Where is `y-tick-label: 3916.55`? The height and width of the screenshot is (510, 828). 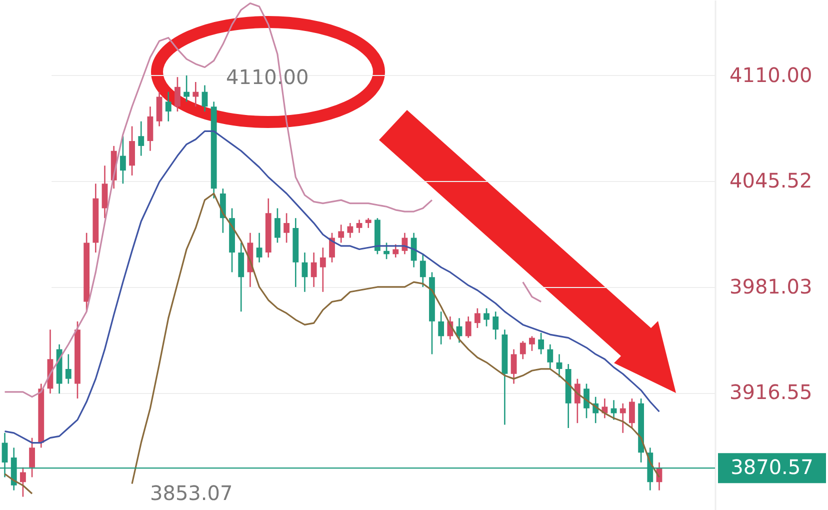 y-tick-label: 3916.55 is located at coordinates (771, 392).